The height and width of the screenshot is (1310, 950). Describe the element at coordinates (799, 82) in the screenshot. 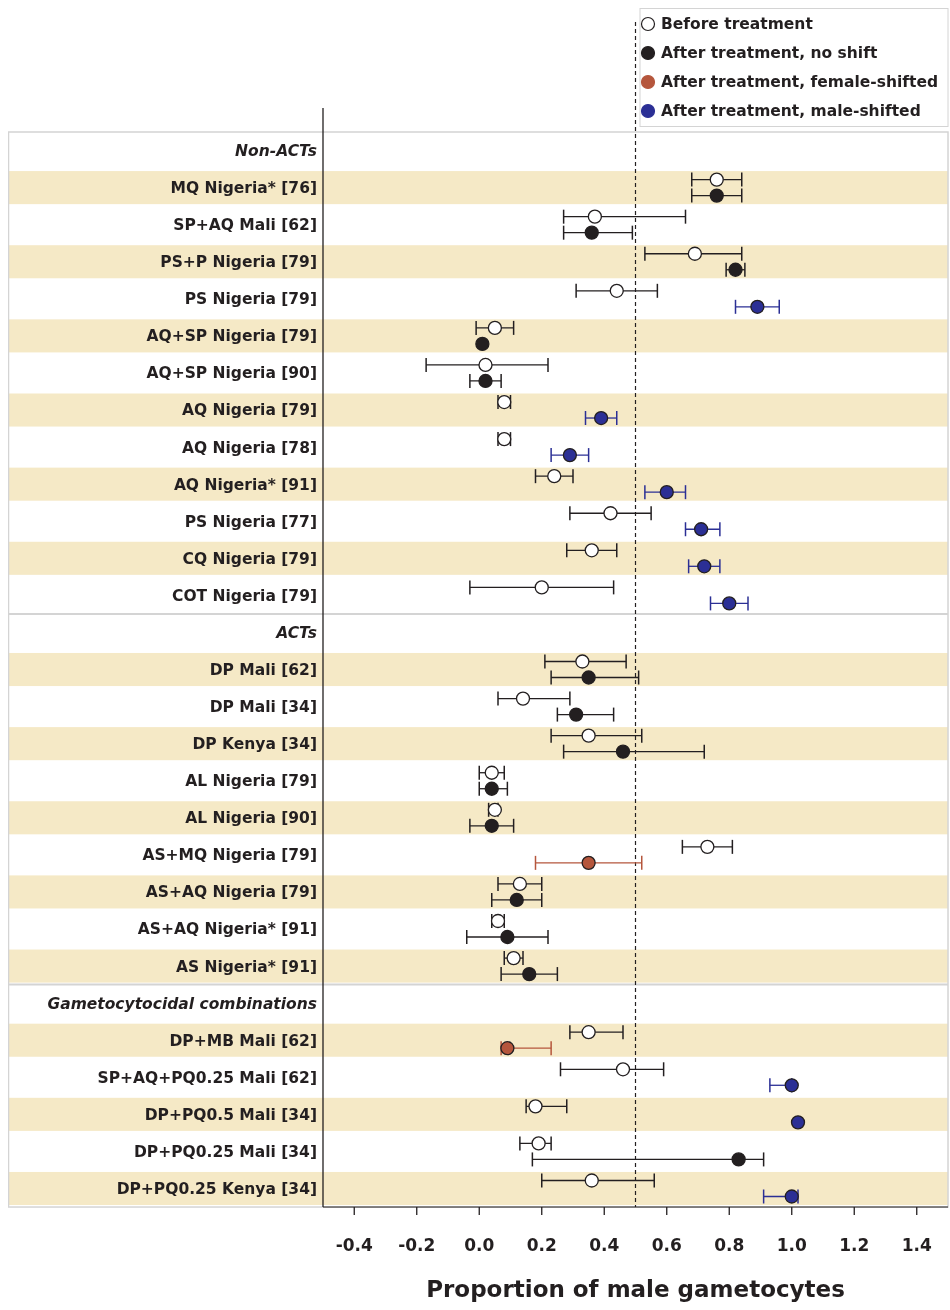

I see `legend-label: After treatment, female-shifted` at that location.